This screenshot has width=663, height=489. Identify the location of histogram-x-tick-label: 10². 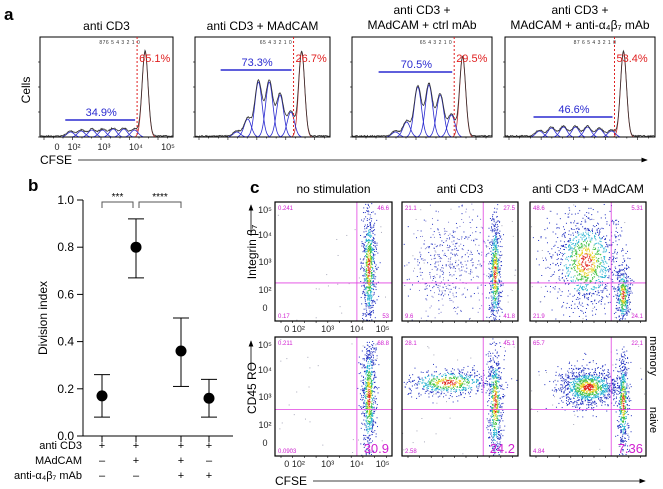
(73, 147).